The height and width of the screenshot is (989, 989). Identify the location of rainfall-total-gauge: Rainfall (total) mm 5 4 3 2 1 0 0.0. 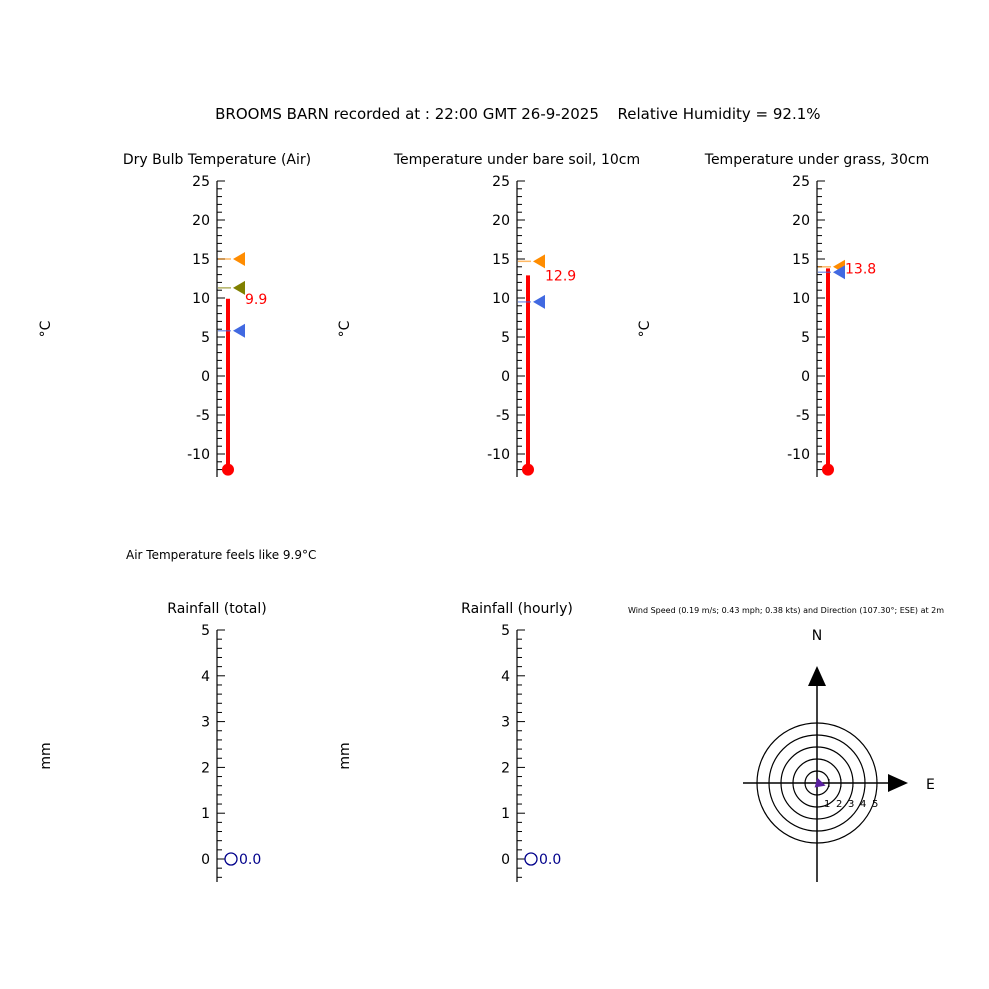
(152, 741).